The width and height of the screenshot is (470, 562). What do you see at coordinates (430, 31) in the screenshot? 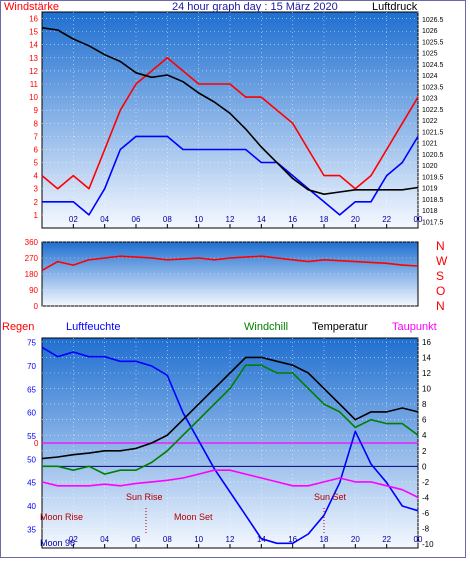
I see `pressure-ytick-label: 1026` at bounding box center [430, 31].